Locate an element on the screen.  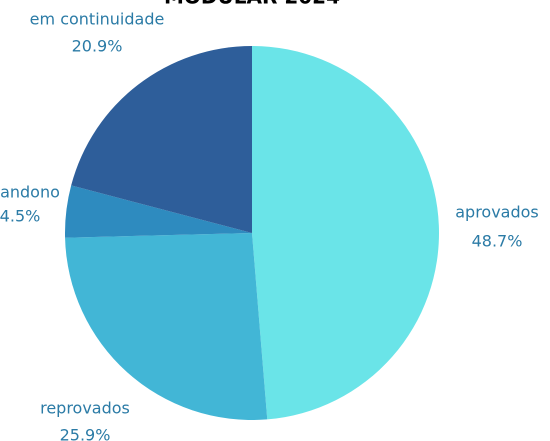
chart-title: MODULAR 2024 is located at coordinates (252, 4).